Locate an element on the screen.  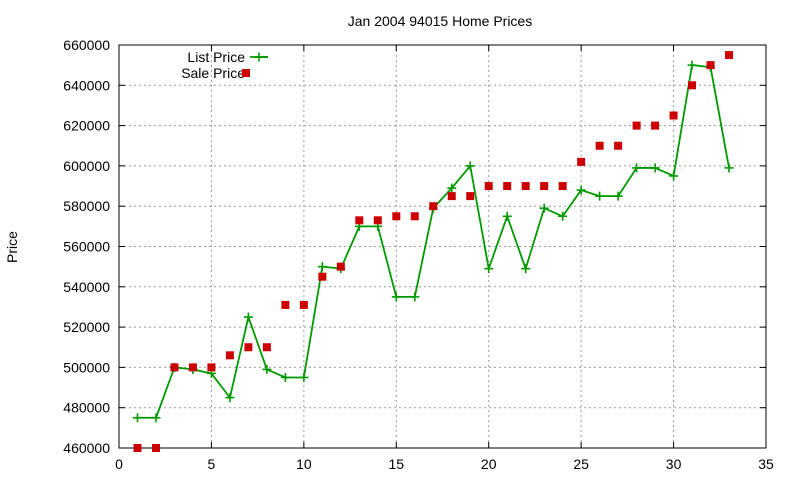
y-tick-label: 600000 is located at coordinates (86, 166).